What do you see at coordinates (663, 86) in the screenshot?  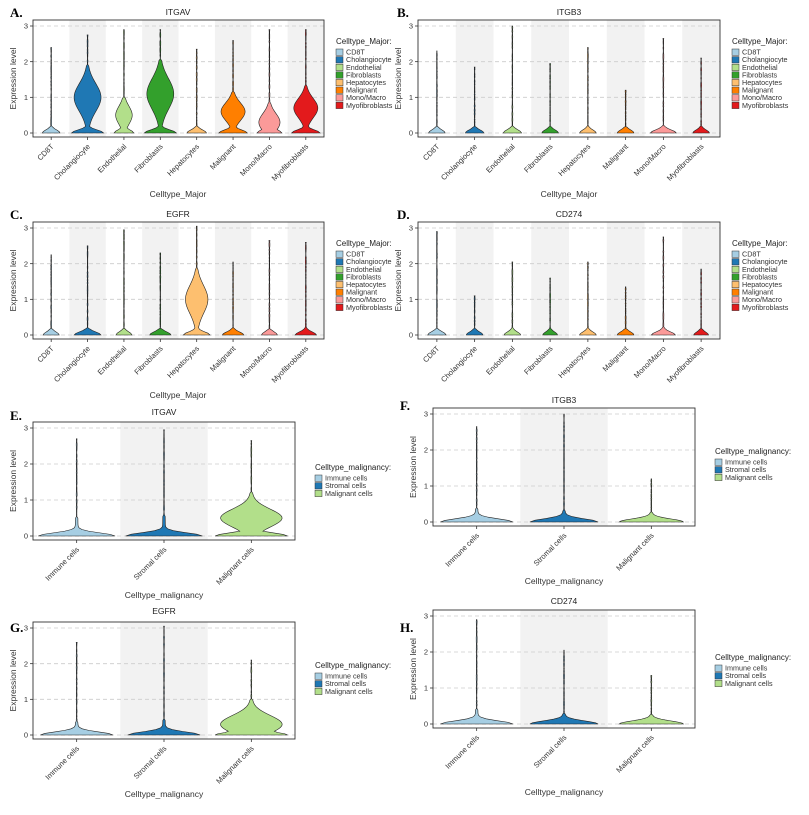 I see `violin-mono-macro` at bounding box center [663, 86].